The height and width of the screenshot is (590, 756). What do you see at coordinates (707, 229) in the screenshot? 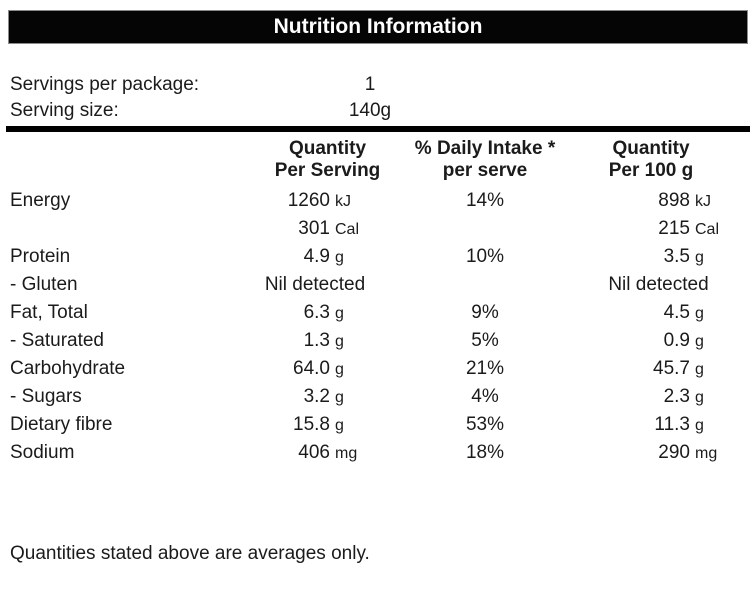
I see `qty-per-100g-unit: Cal` at bounding box center [707, 229].